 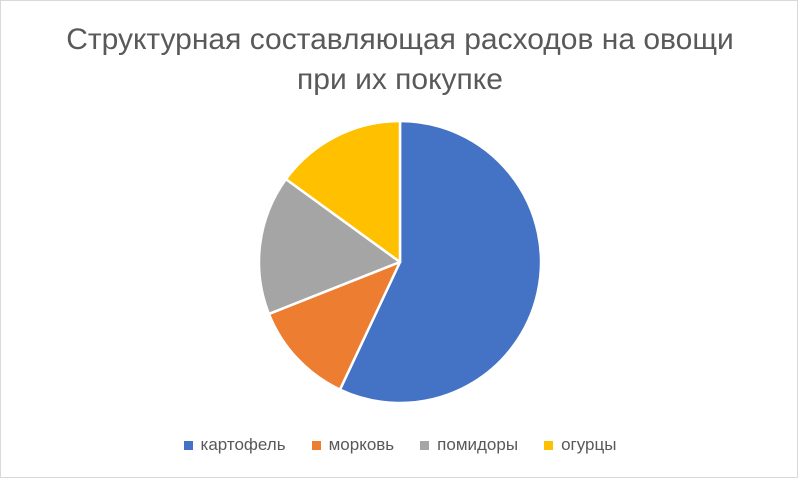 I want to click on chart-title-line-2: при их покупке, so click(x=400, y=79).